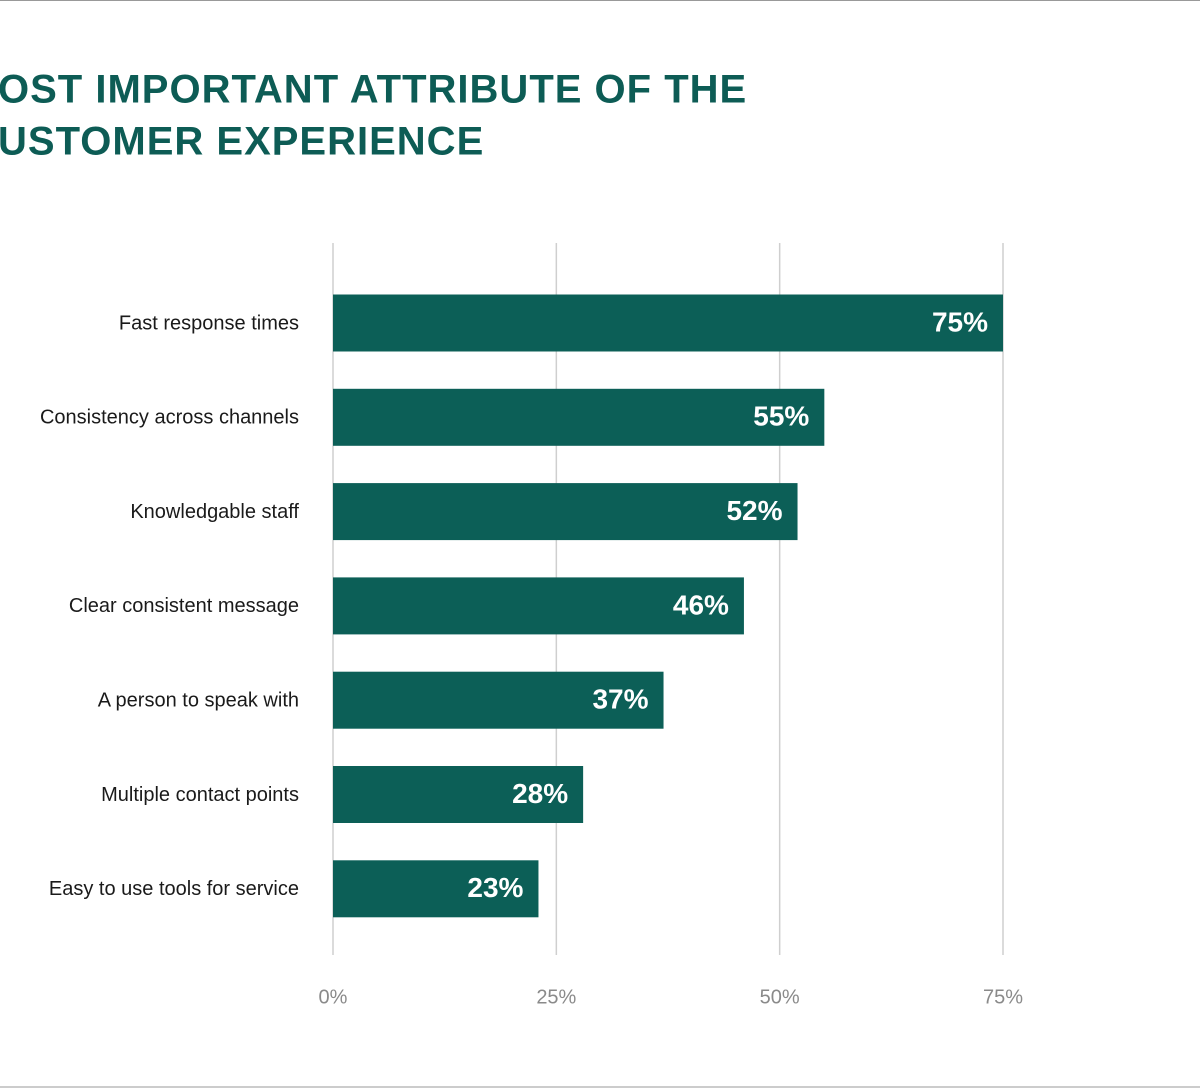 This screenshot has width=1200, height=1088. I want to click on x-tick-label: 0%, so click(333, 997).